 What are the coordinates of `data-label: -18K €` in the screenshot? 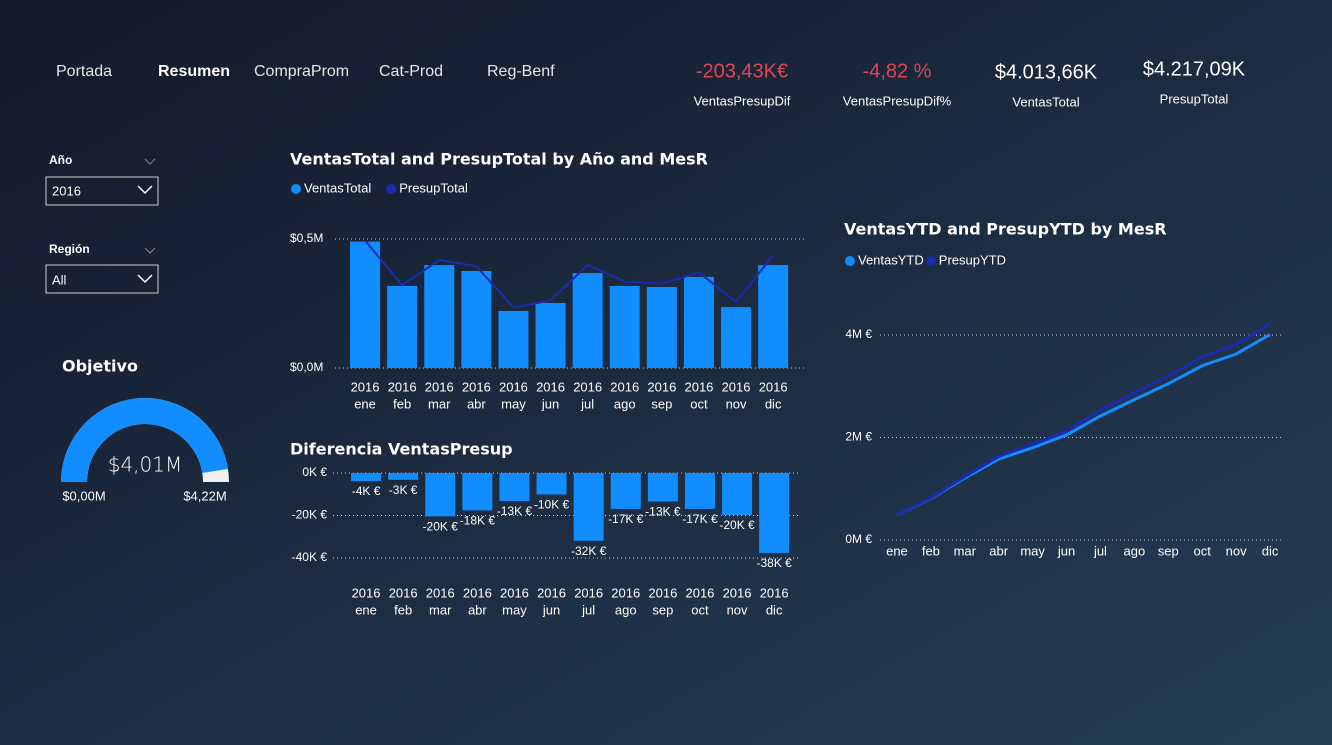 It's located at (478, 521).